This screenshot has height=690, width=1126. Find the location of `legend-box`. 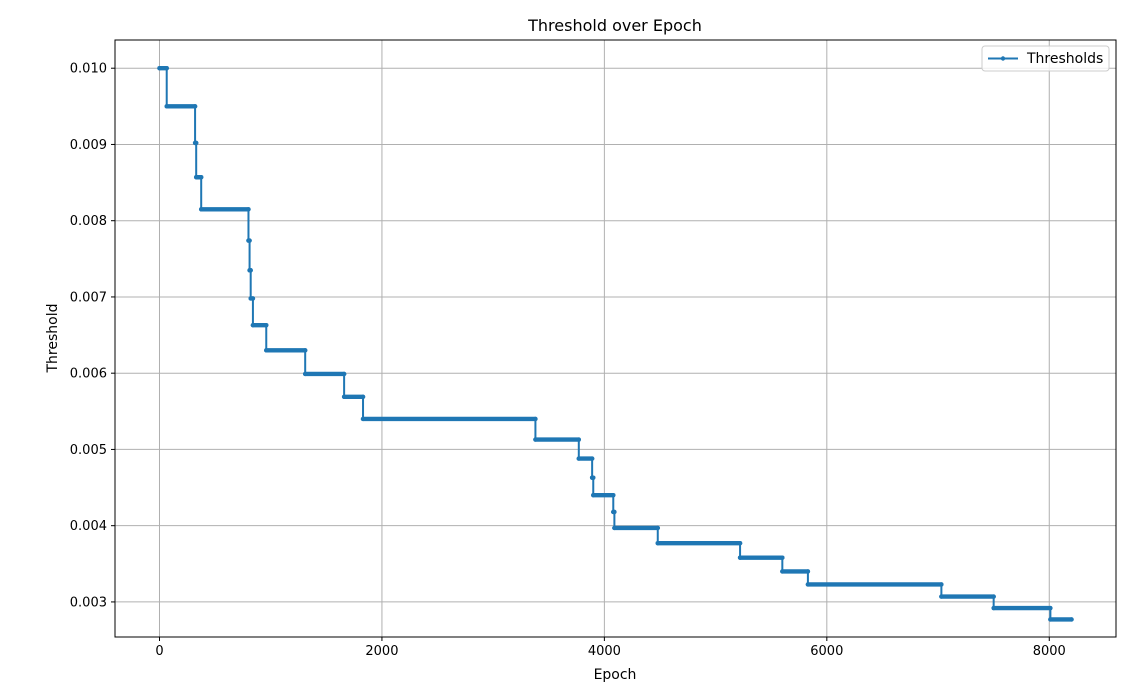

legend-box is located at coordinates (1045, 58).